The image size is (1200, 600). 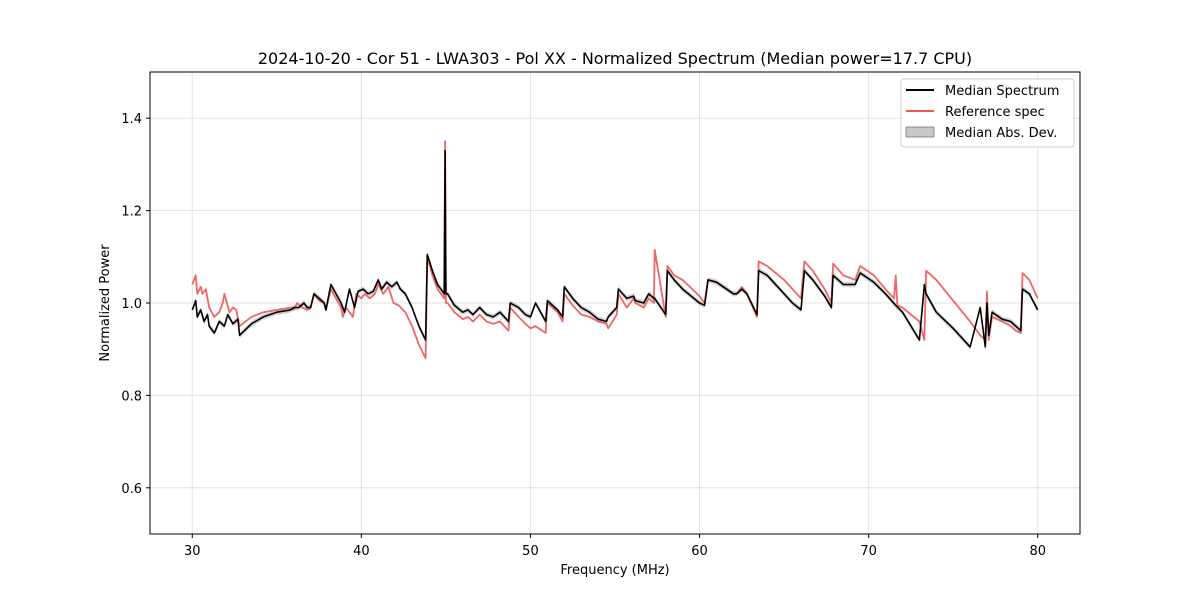 What do you see at coordinates (192, 551) in the screenshot?
I see `x-tick-label: 30` at bounding box center [192, 551].